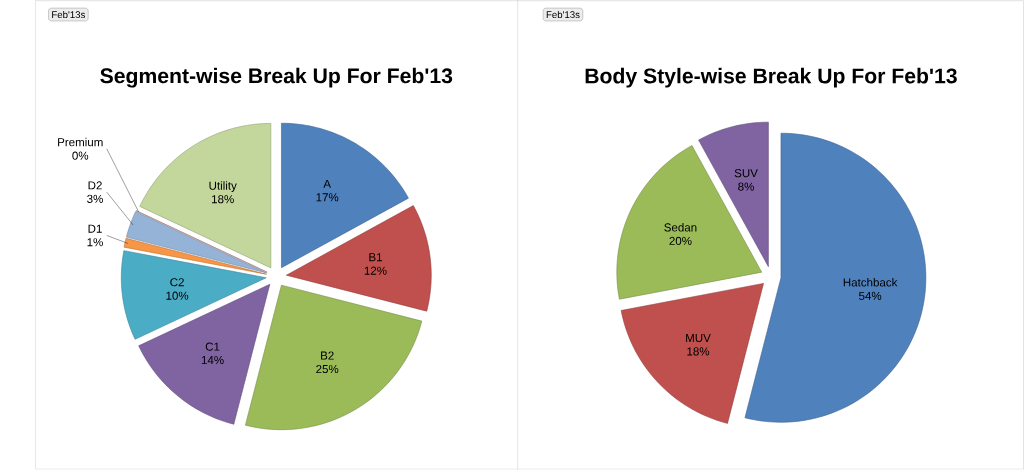 Image resolution: width=1024 pixels, height=470 pixels. Describe the element at coordinates (95, 198) in the screenshot. I see `data-label: 3%` at that location.